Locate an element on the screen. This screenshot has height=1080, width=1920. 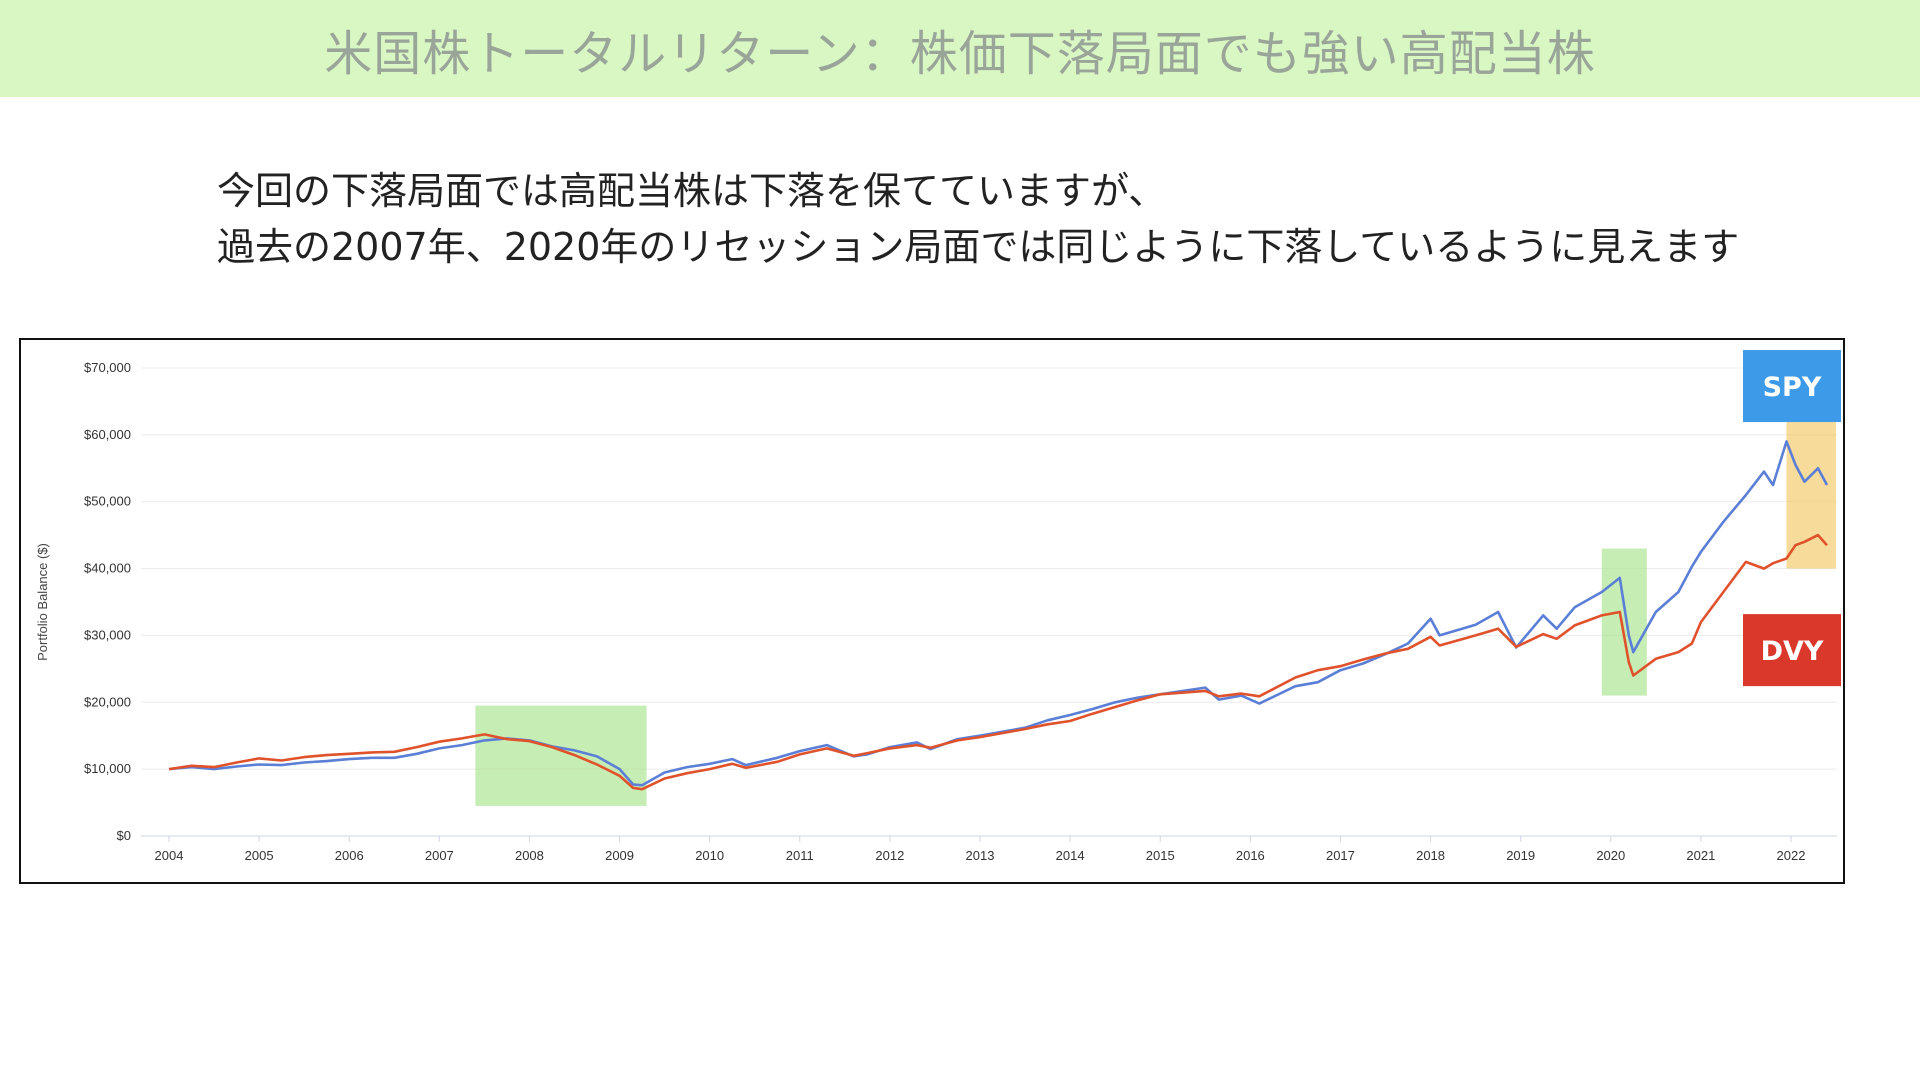
y-tick-label: $30,000 is located at coordinates (107, 634).